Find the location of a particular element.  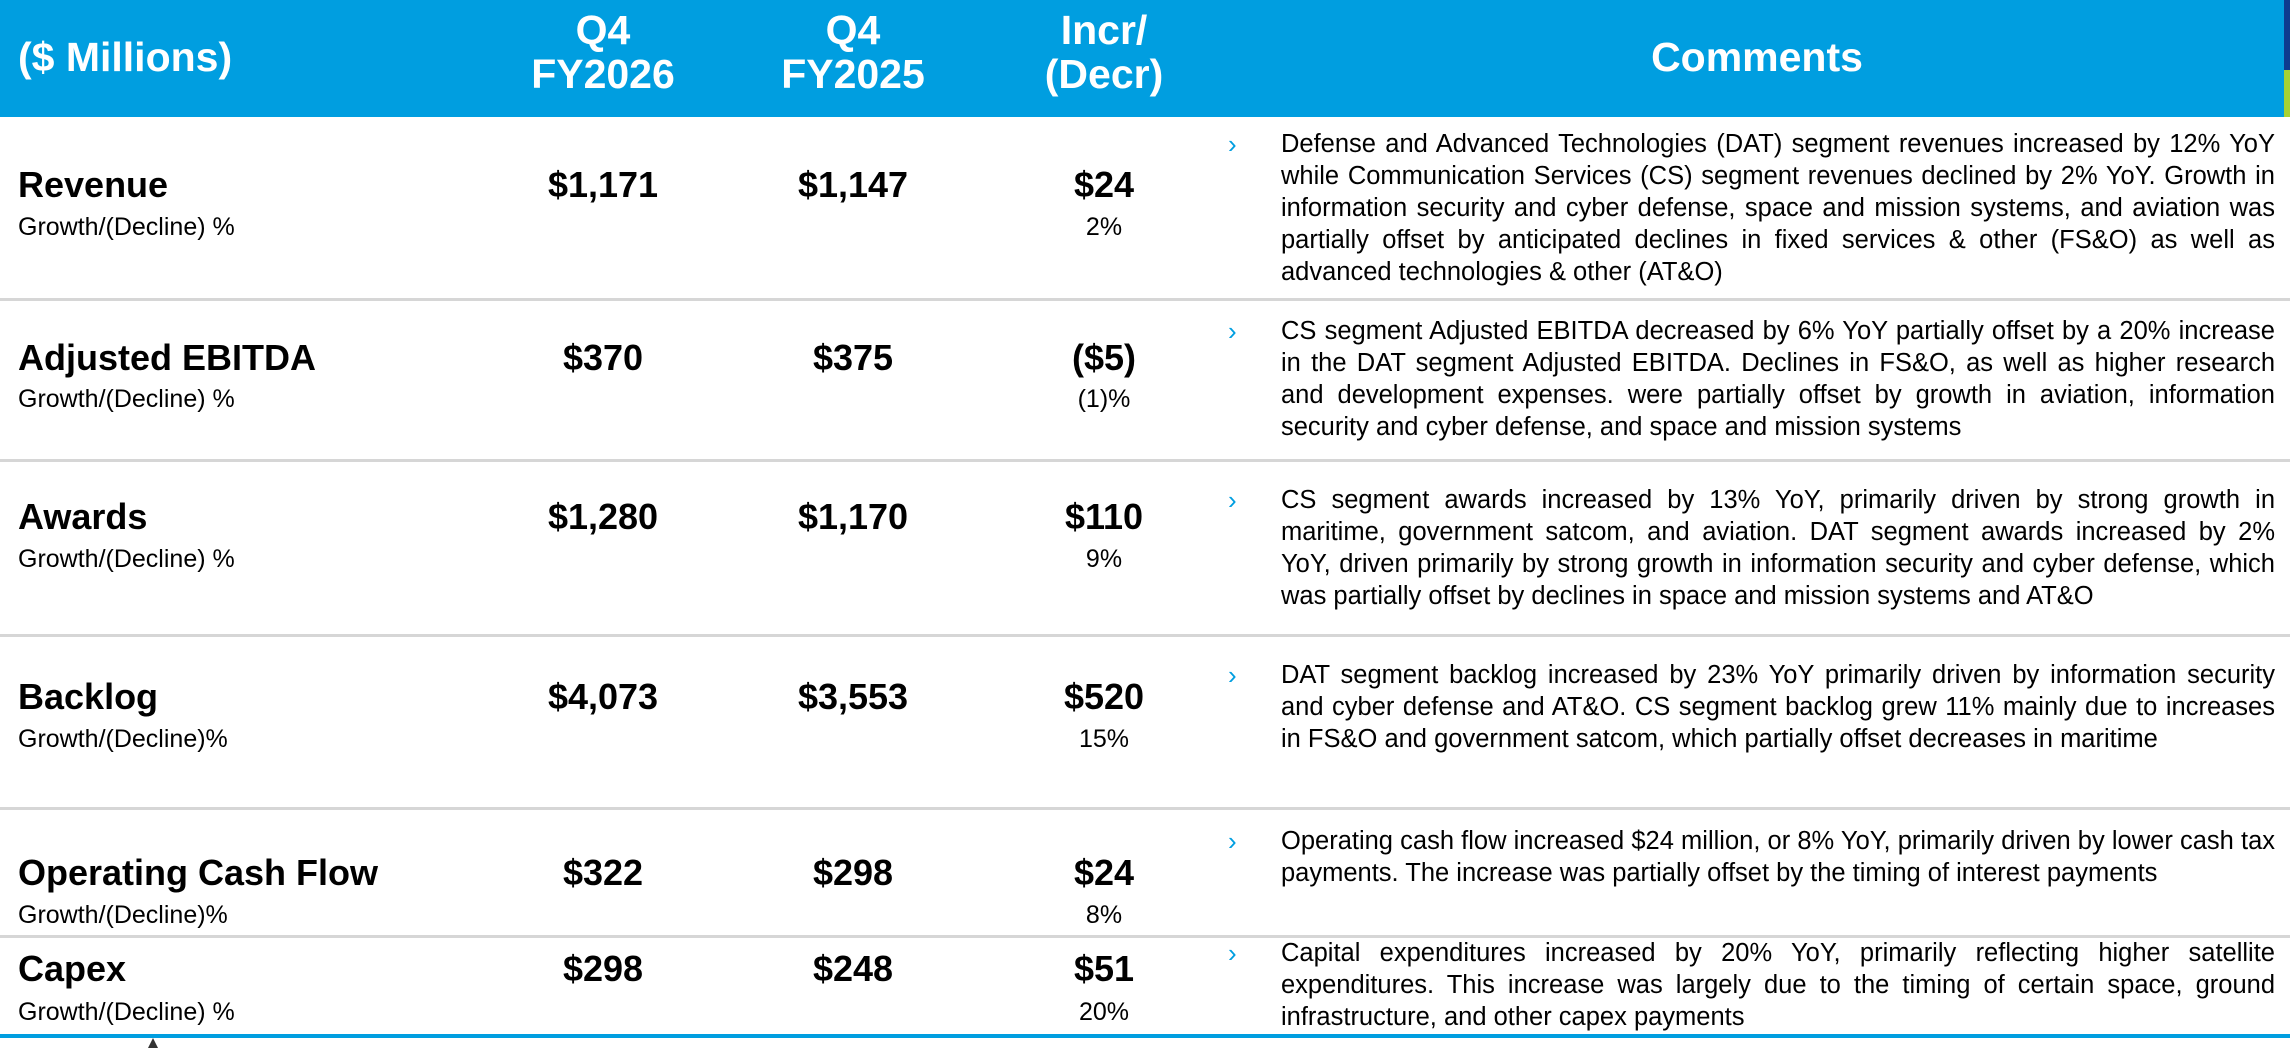

value-fy2025: $1,147 is located at coordinates (853, 184).